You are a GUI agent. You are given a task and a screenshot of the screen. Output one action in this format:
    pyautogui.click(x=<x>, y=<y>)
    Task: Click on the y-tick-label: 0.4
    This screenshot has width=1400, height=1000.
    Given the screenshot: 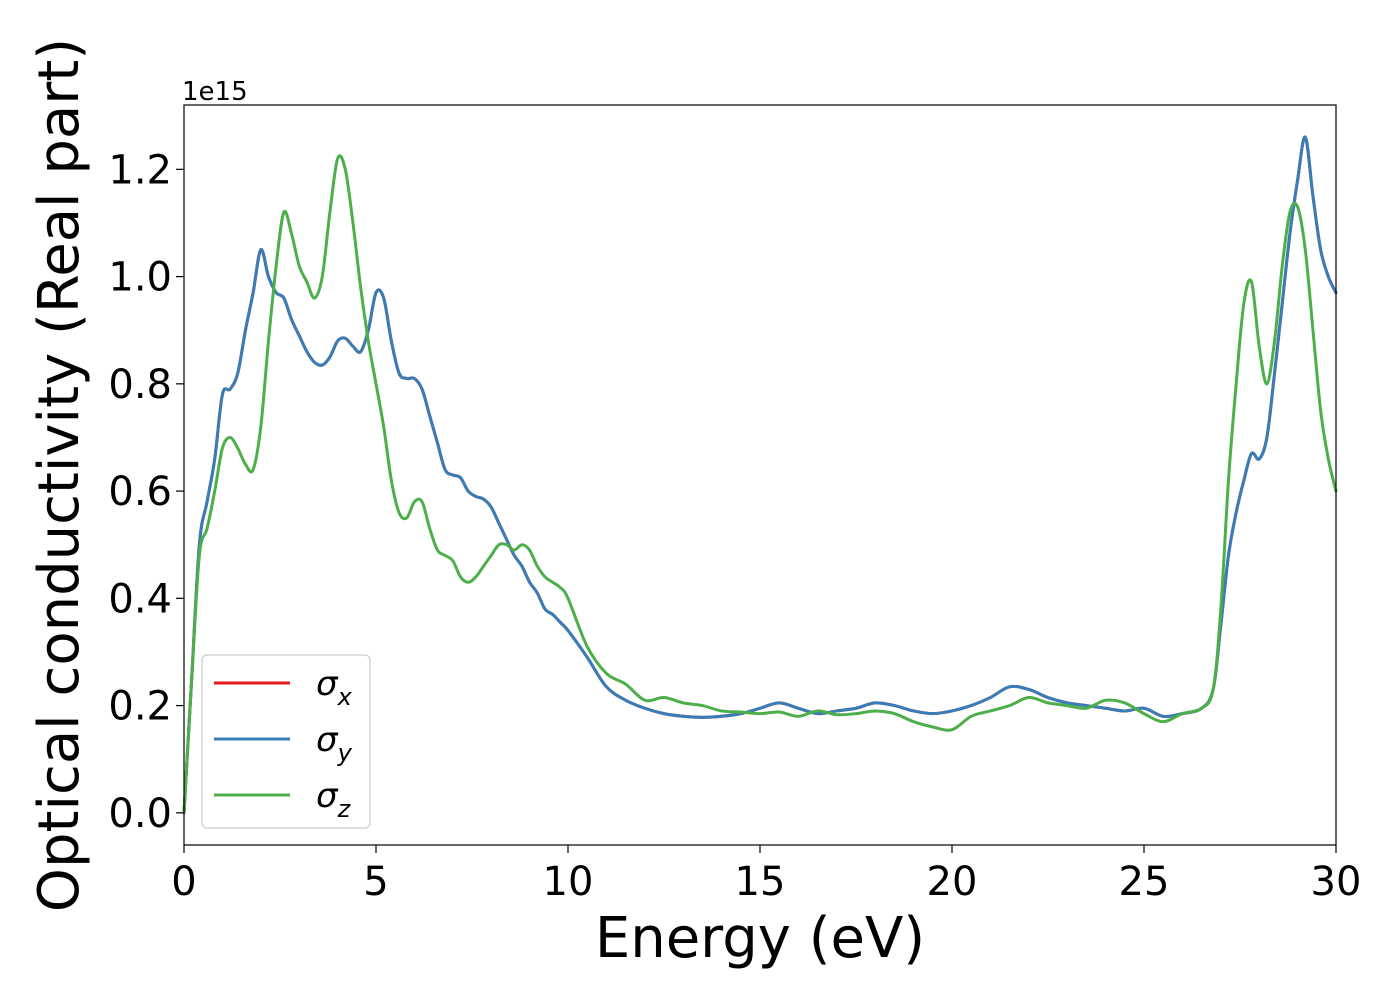 What is the action you would take?
    pyautogui.click(x=140, y=599)
    